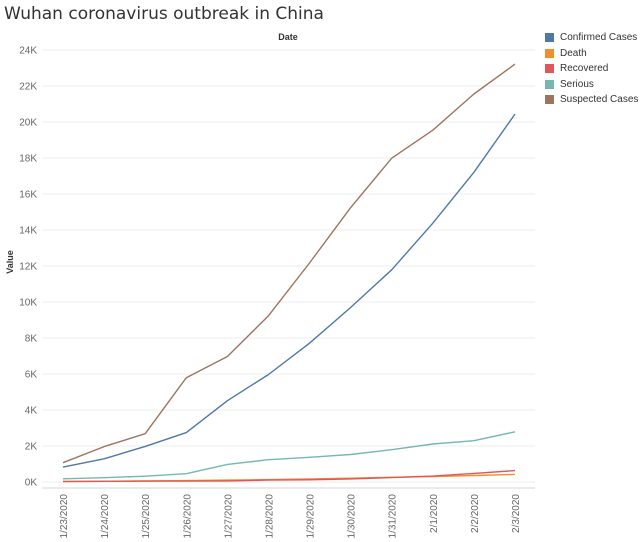 This screenshot has height=542, width=640. Describe the element at coordinates (64, 516) in the screenshot. I see `x-tick-label: 1/23/2020` at that location.